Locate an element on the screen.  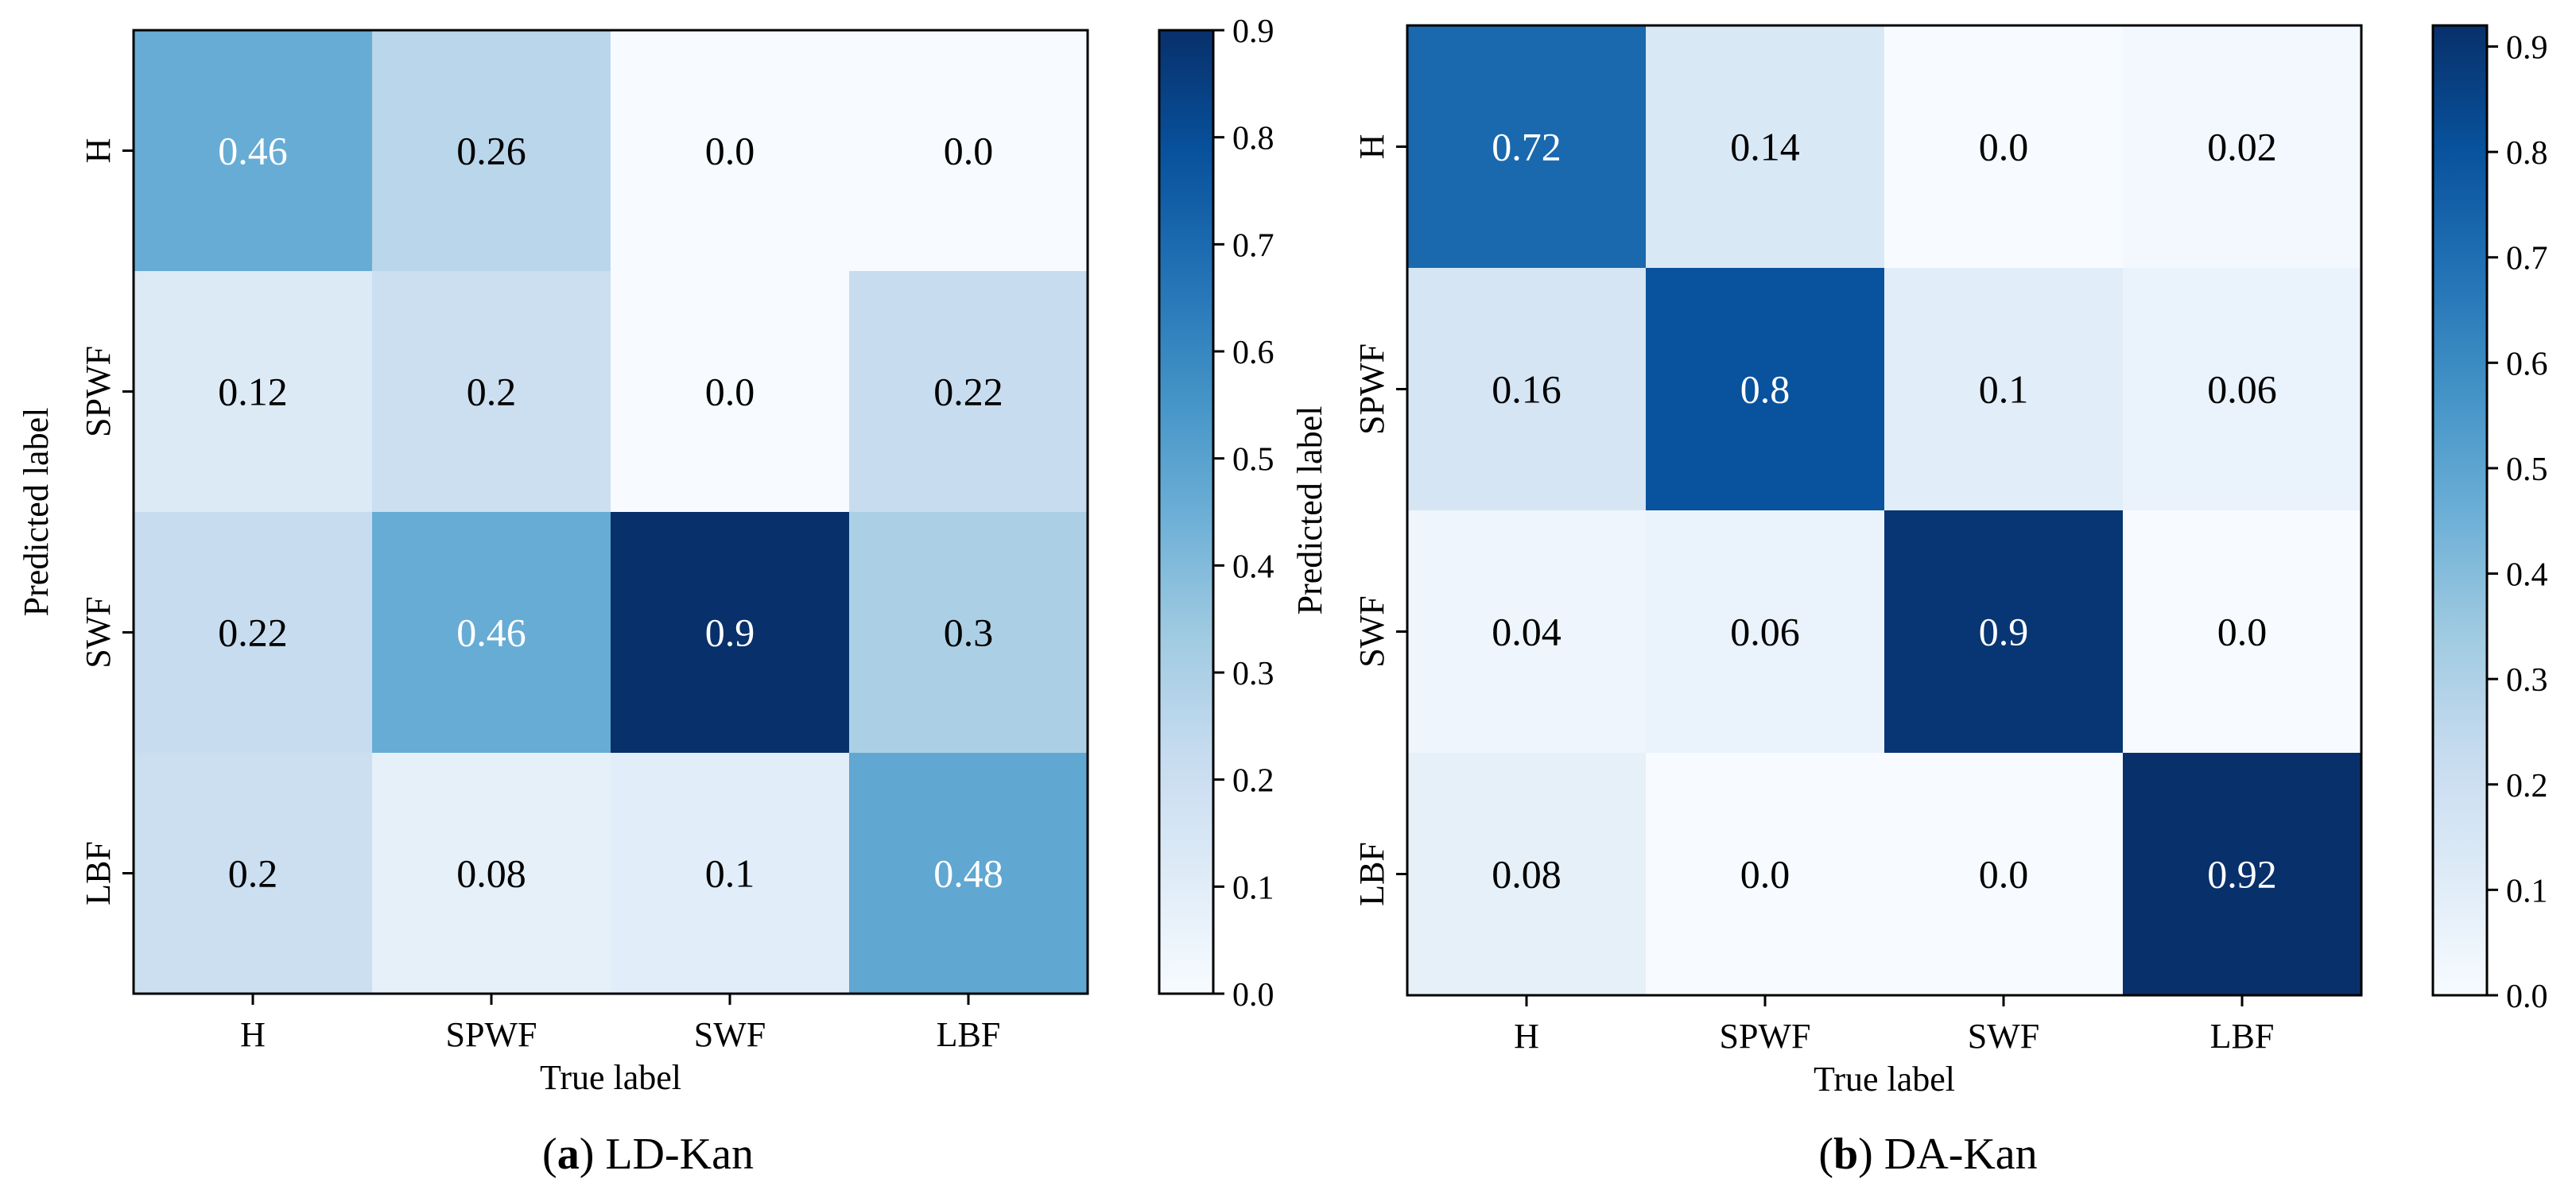
cell-value-label: 0.72 is located at coordinates (1527, 147).